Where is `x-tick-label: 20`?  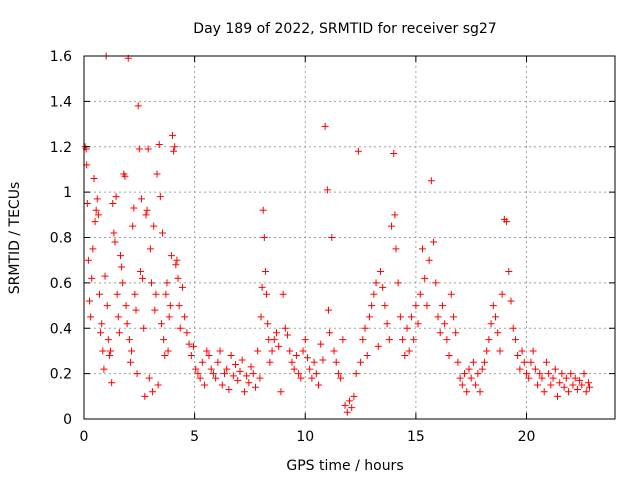
x-tick-label: 20 is located at coordinates (527, 437).